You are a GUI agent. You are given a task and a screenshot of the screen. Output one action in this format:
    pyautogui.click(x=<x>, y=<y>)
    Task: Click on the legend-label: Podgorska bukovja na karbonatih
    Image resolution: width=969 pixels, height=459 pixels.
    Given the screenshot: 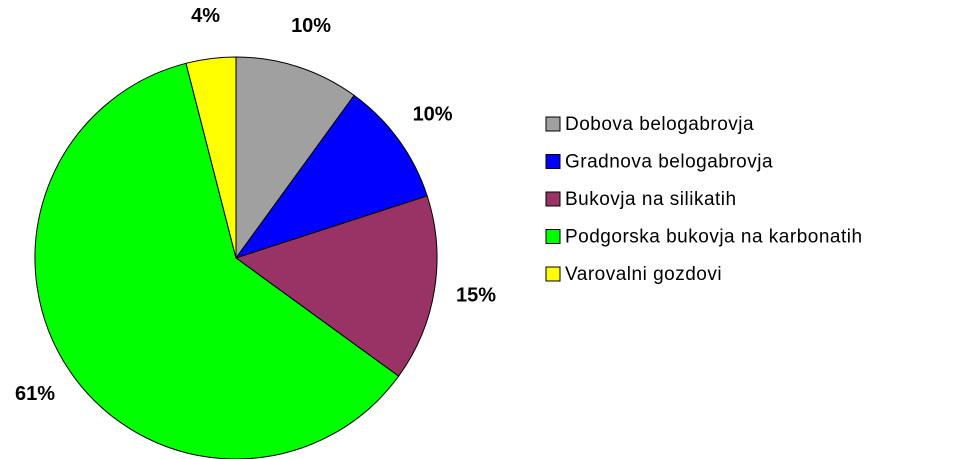 What is the action you would take?
    pyautogui.click(x=714, y=237)
    